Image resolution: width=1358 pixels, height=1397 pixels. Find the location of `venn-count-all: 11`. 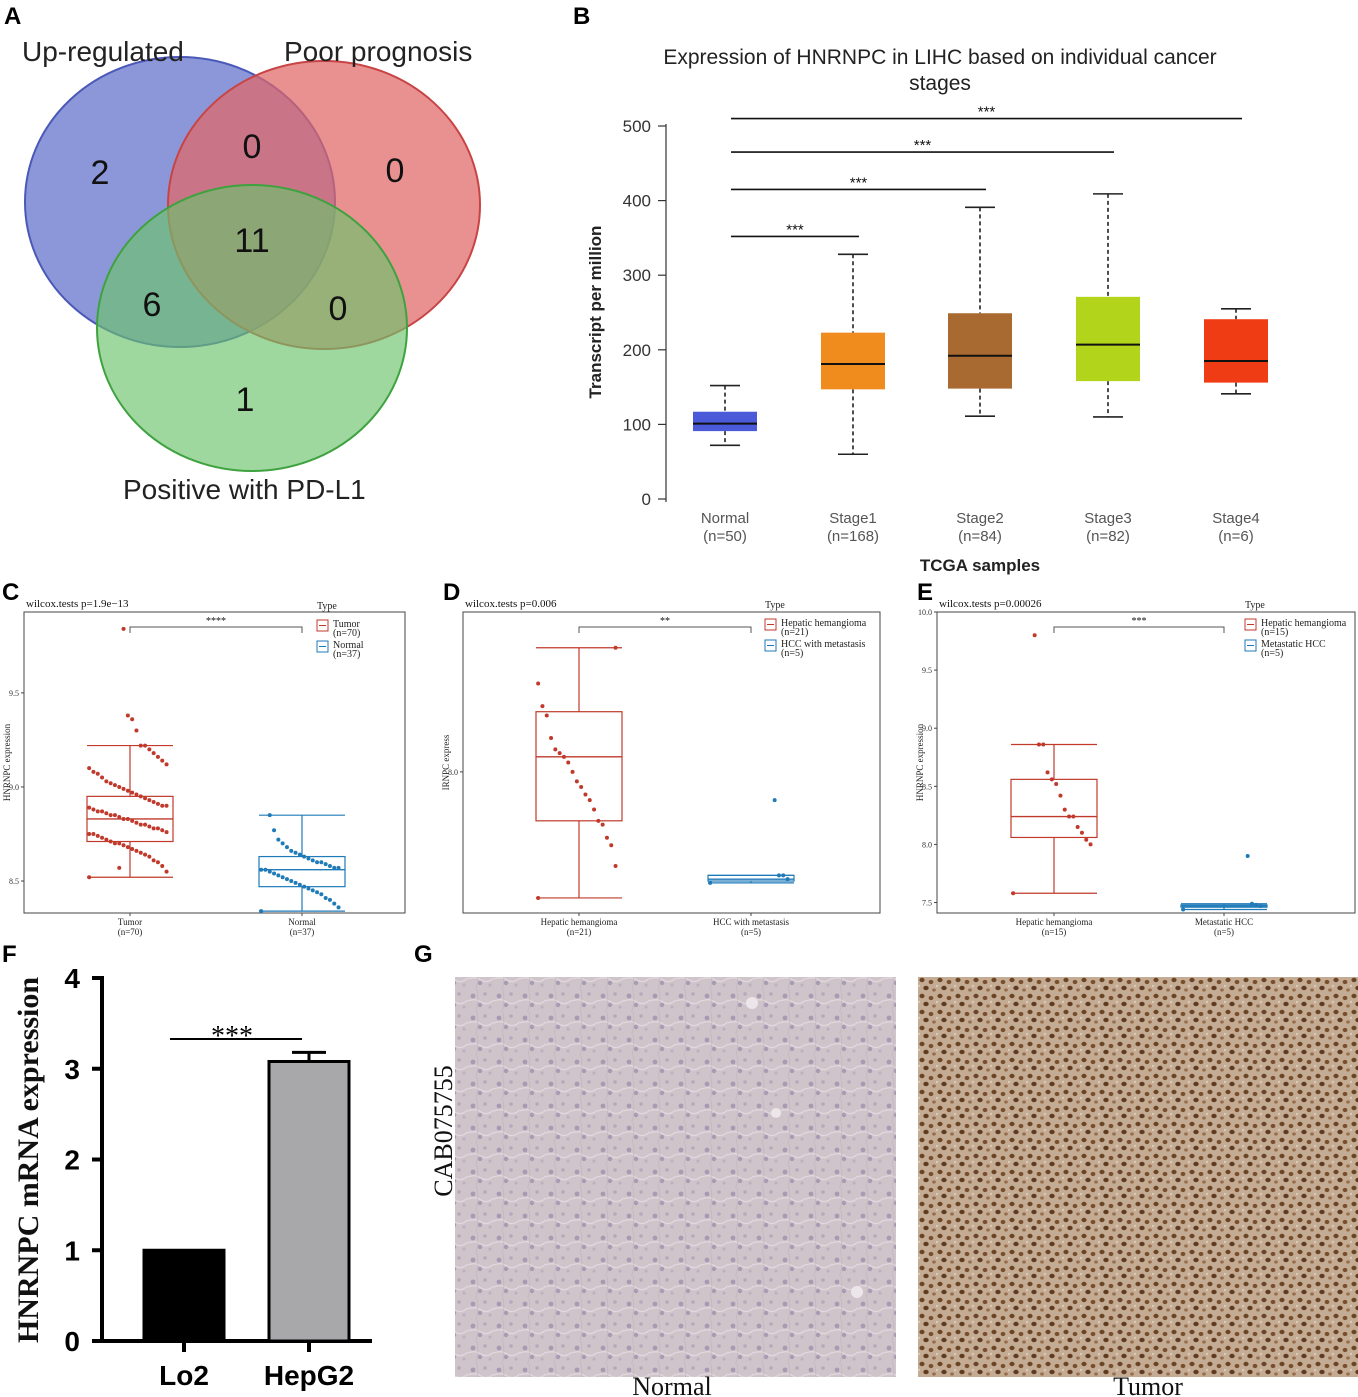

venn-count-all: 11 is located at coordinates (251, 241).